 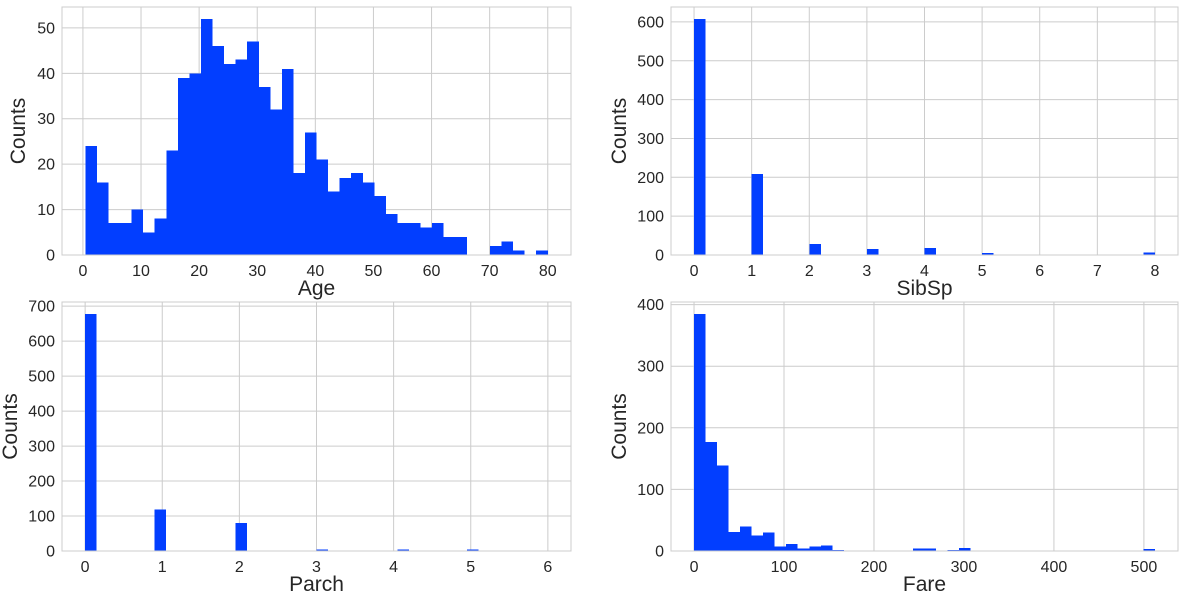 I want to click on x-tick-label: 300, so click(x=964, y=567).